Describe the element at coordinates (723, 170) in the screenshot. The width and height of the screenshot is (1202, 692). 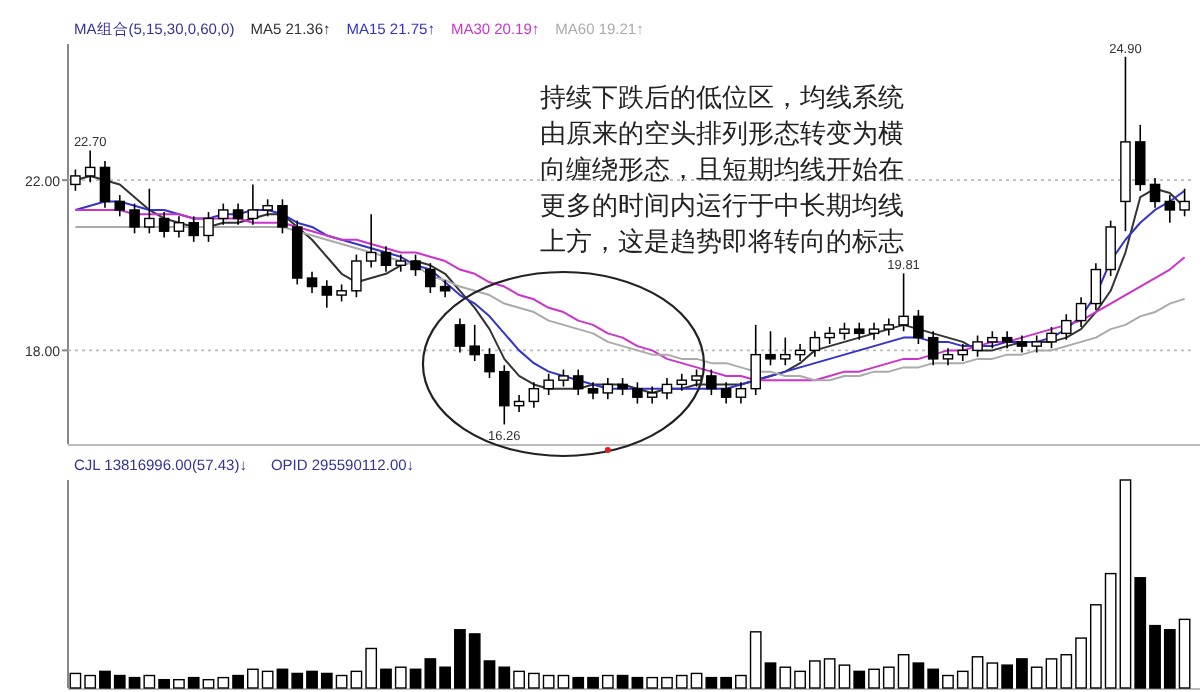
I see `annotation: 持续下跌后的低位区，均线系统由原来的空头排列形态转变为横向缠绕形态，且短期均线开始在更多的时间内运行于中长期均线上方，这是趋势即将转向的标志` at that location.